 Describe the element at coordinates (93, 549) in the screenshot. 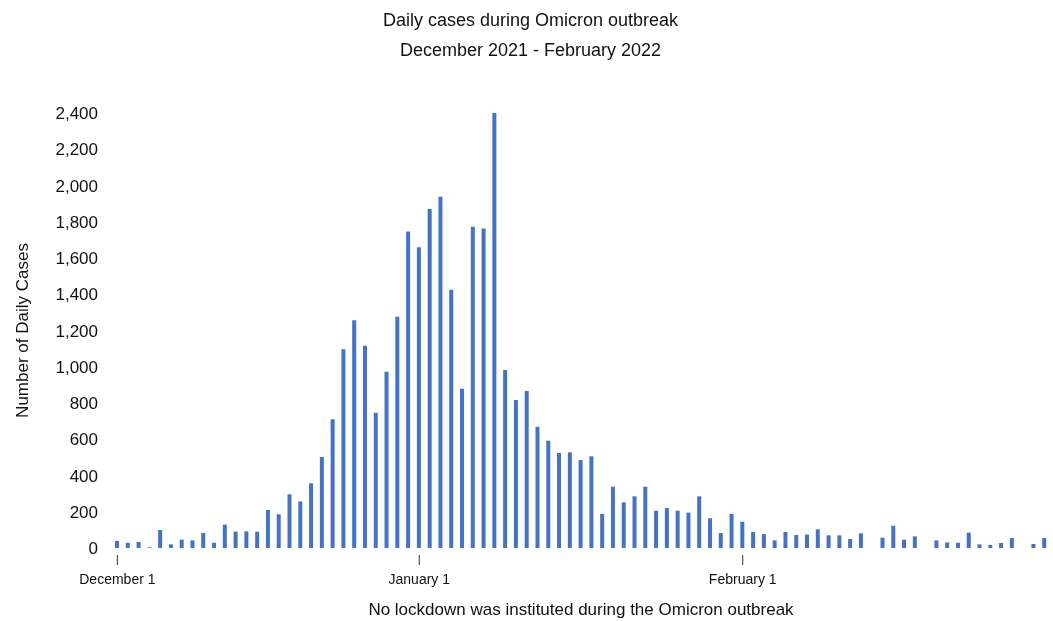

I see `y-tick-label: 0` at that location.